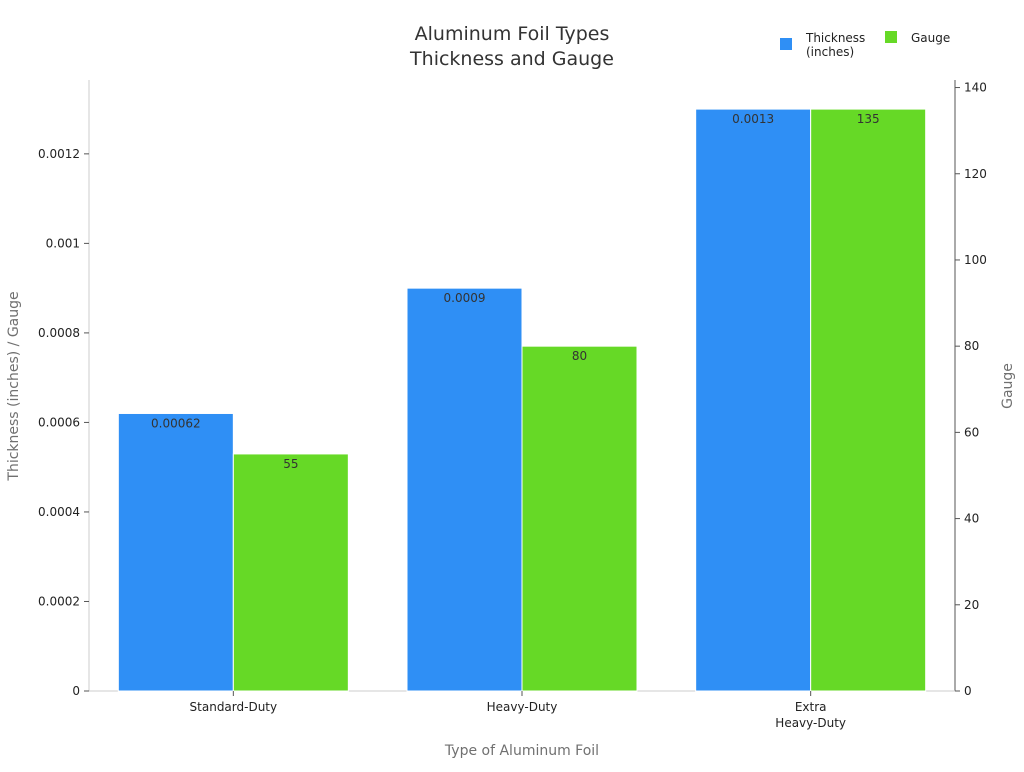  I want to click on left-axis-title: Thickness (inches) / Gauge, so click(14, 386).